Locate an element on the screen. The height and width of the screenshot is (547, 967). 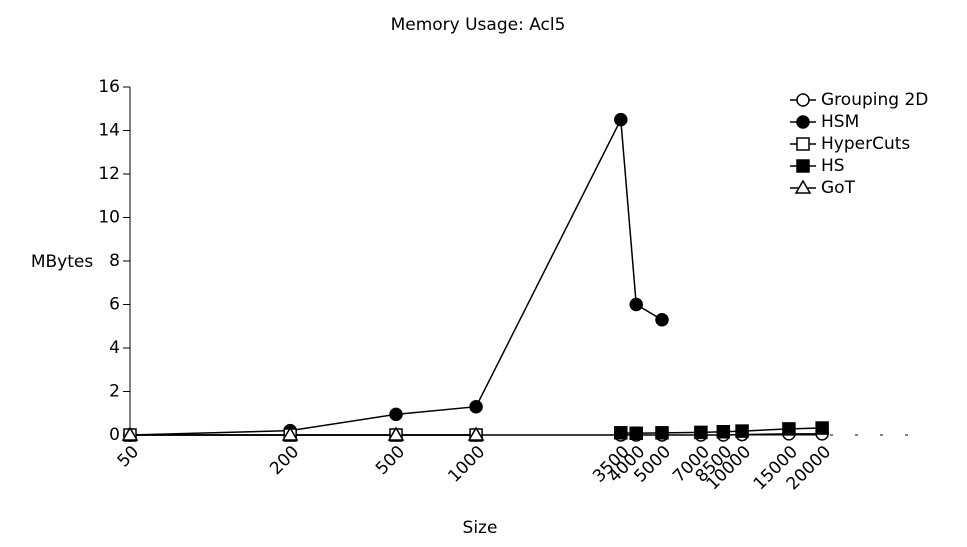
y-tick-label: 2 is located at coordinates (114, 392).